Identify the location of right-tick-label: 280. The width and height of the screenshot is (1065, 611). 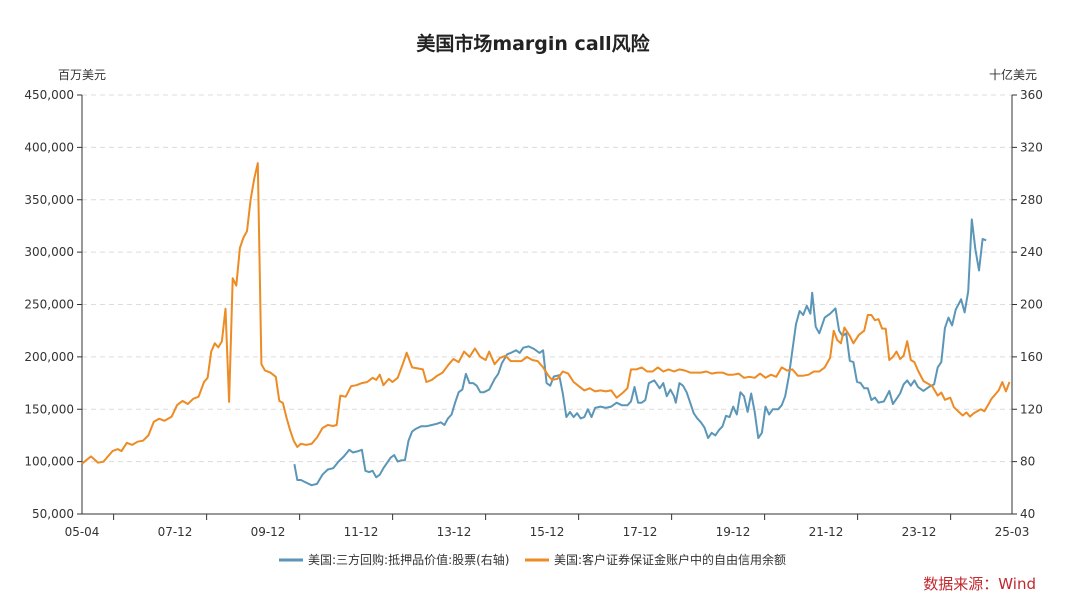
(1031, 200).